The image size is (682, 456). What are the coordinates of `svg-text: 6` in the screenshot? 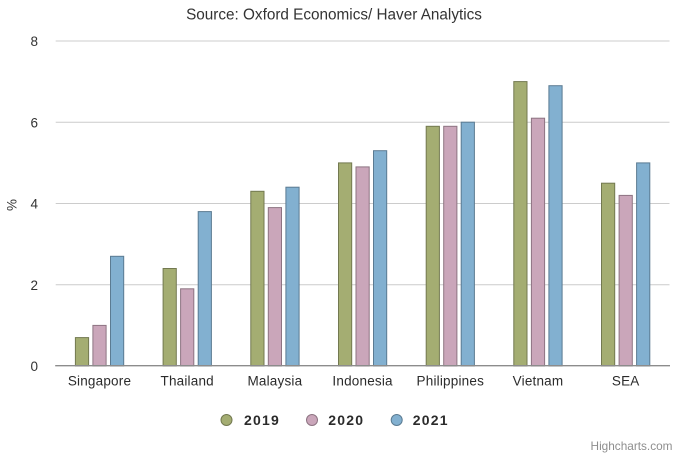 It's located at (34, 122).